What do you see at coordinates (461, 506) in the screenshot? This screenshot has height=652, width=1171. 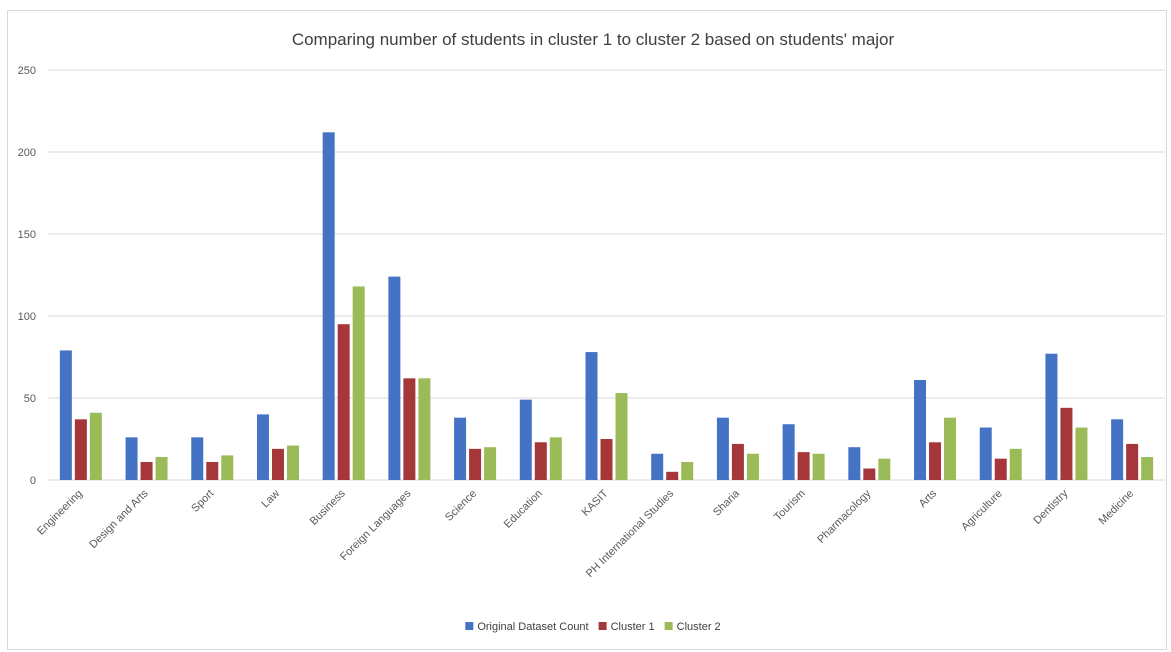 I see `x-tick-label: Science` at bounding box center [461, 506].